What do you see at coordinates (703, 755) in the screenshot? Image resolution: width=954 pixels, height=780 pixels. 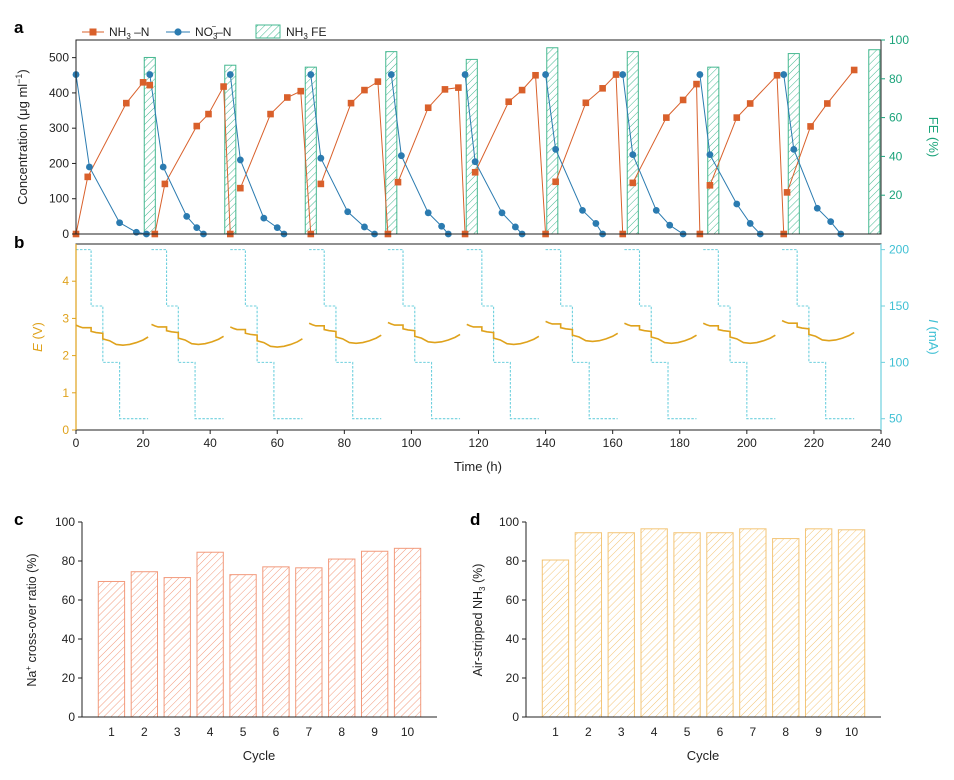 I see `panel-d-x-axis-label: Cycle` at bounding box center [703, 755].